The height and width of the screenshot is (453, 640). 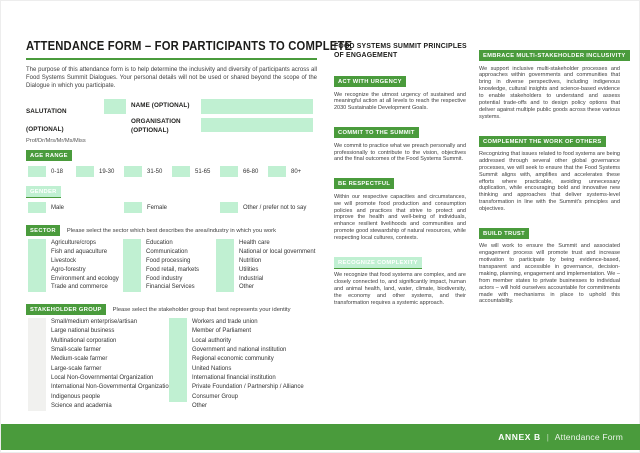 What do you see at coordinates (81, 405) in the screenshot?
I see `stakeholder-option-label: Science and academia` at bounding box center [81, 405].